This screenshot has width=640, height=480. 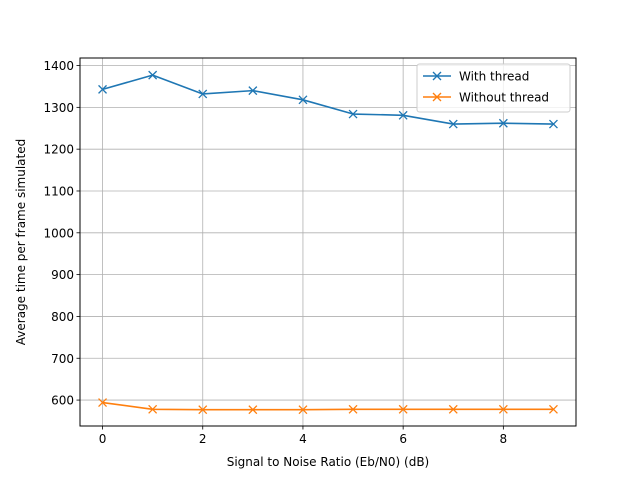 I want to click on y-tick-label: 1300, so click(x=58, y=108).